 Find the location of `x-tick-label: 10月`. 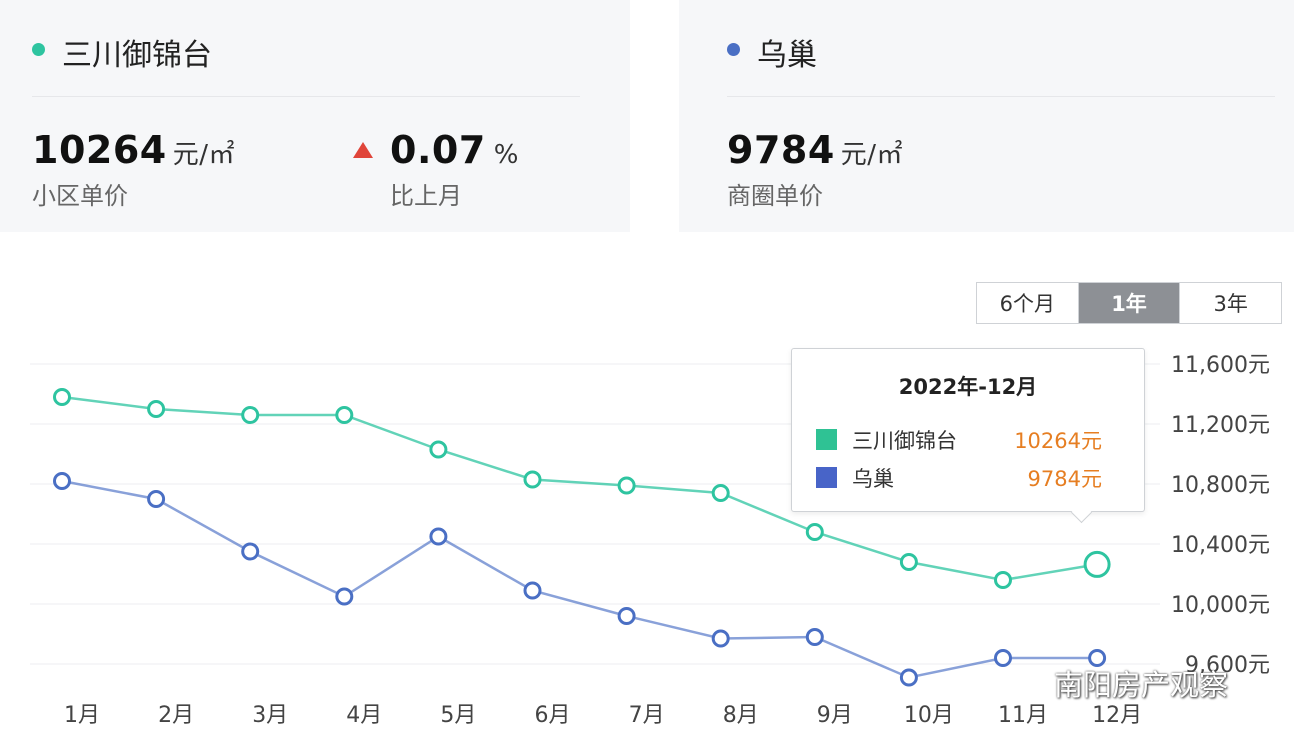

x-tick-label: 10月 is located at coordinates (929, 715).